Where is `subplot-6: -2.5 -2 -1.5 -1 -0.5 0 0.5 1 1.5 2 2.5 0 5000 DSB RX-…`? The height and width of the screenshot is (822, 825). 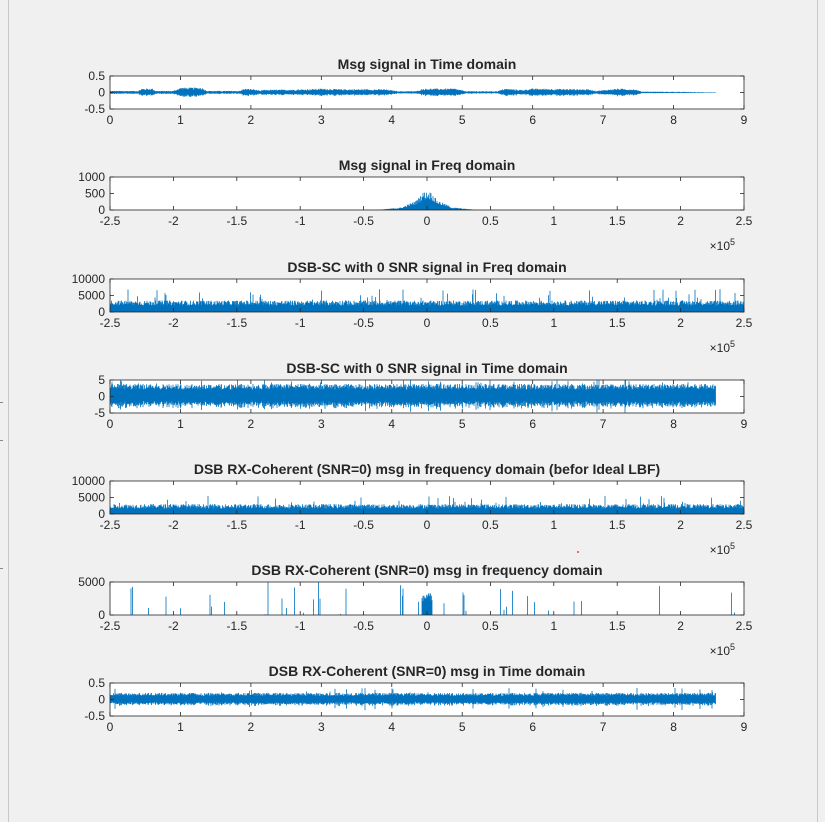
subplot-6: -2.5 -2 -1.5 -1 -0.5 0 0.5 1 1.5 2 2.5 0 5000 DSB RX-… is located at coordinates (415, 610).